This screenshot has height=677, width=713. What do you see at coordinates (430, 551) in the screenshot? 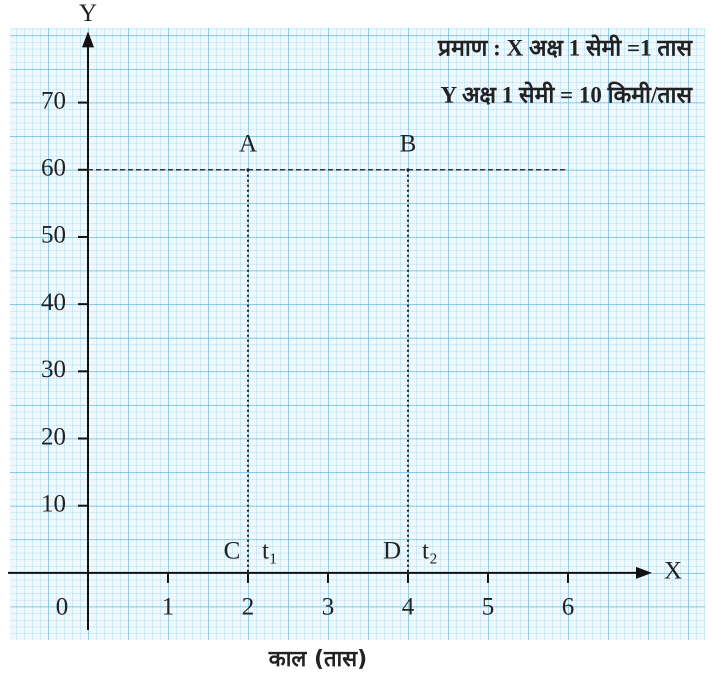
I see `drop-label: t₂` at bounding box center [430, 551].